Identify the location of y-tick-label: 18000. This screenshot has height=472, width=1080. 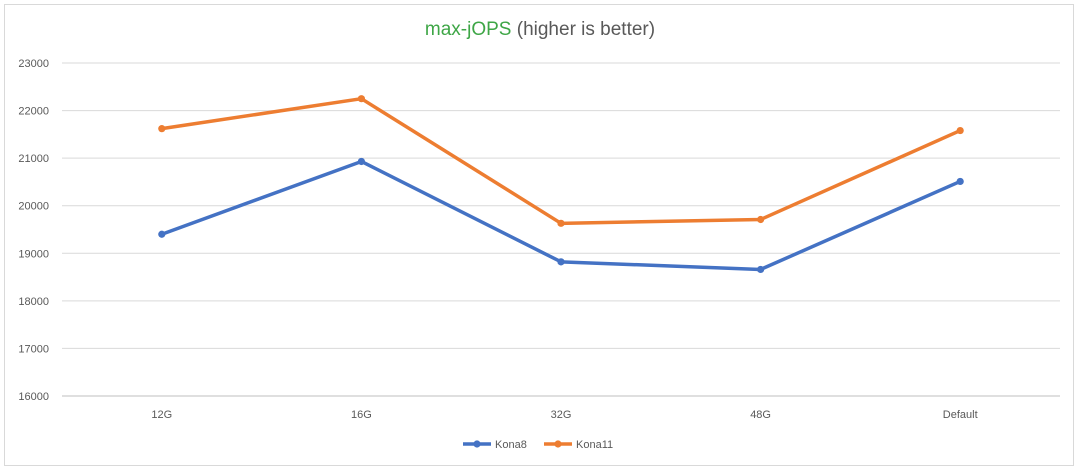
(33, 302).